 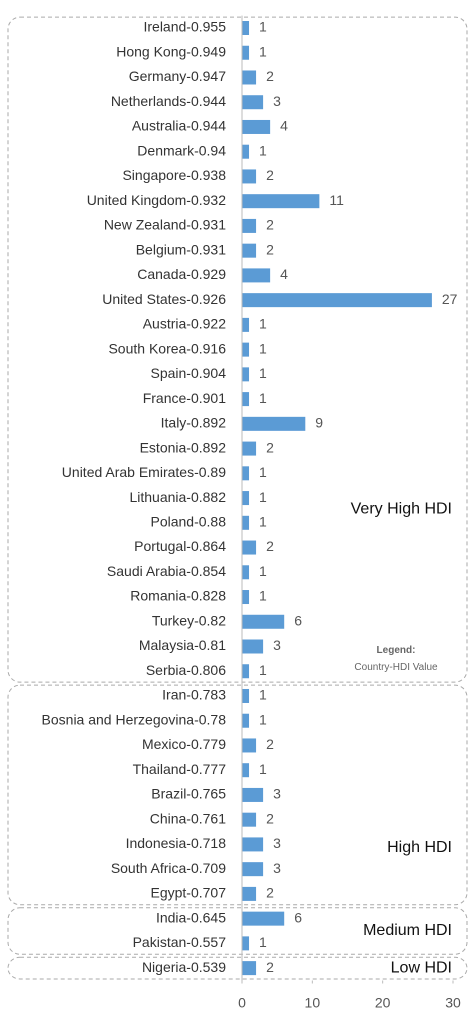 I want to click on legend-title: Legend:, so click(x=396, y=650).